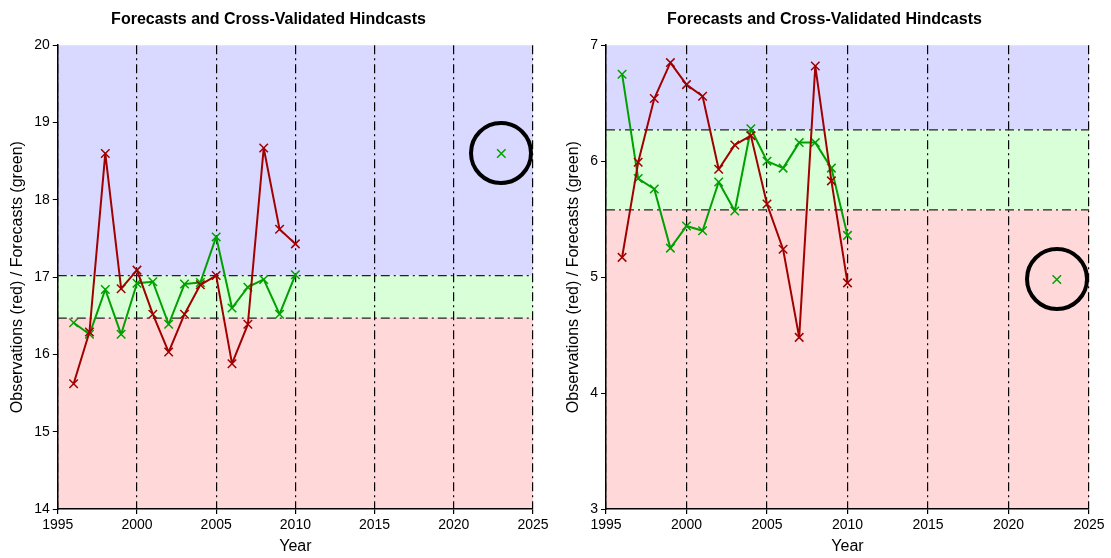 The height and width of the screenshot is (558, 1111). I want to click on y-tick-label: 7, so click(594, 44).